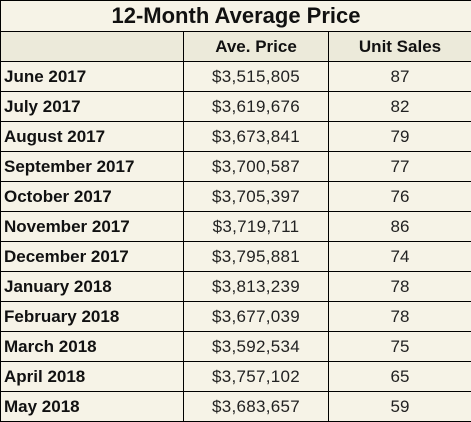 This screenshot has width=471, height=422. What do you see at coordinates (256, 197) in the screenshot?
I see `price-cell: $3,705,397` at bounding box center [256, 197].